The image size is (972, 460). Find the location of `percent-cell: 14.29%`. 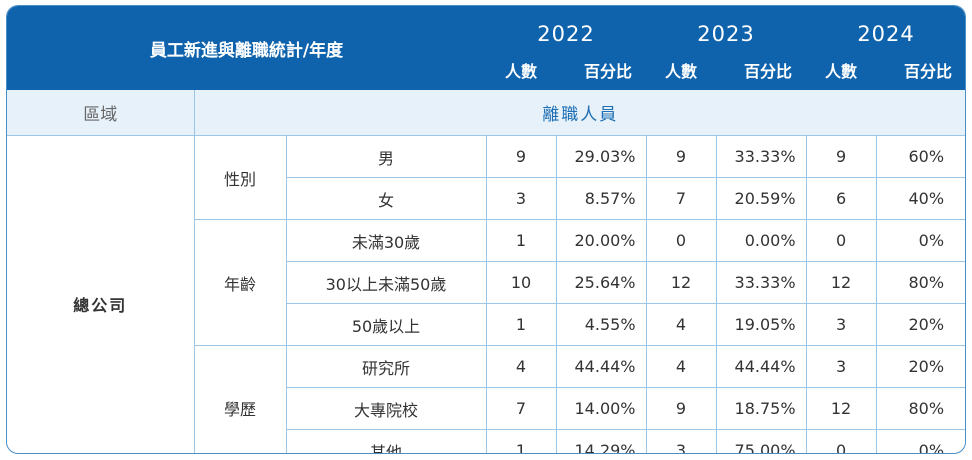

percent-cell: 14.29% is located at coordinates (601, 441).